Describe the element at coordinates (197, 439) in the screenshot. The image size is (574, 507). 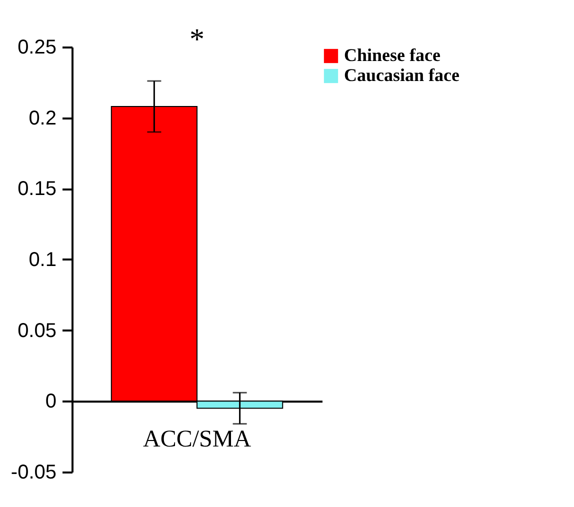
I see `x-tick-label: ACC/SMA` at that location.